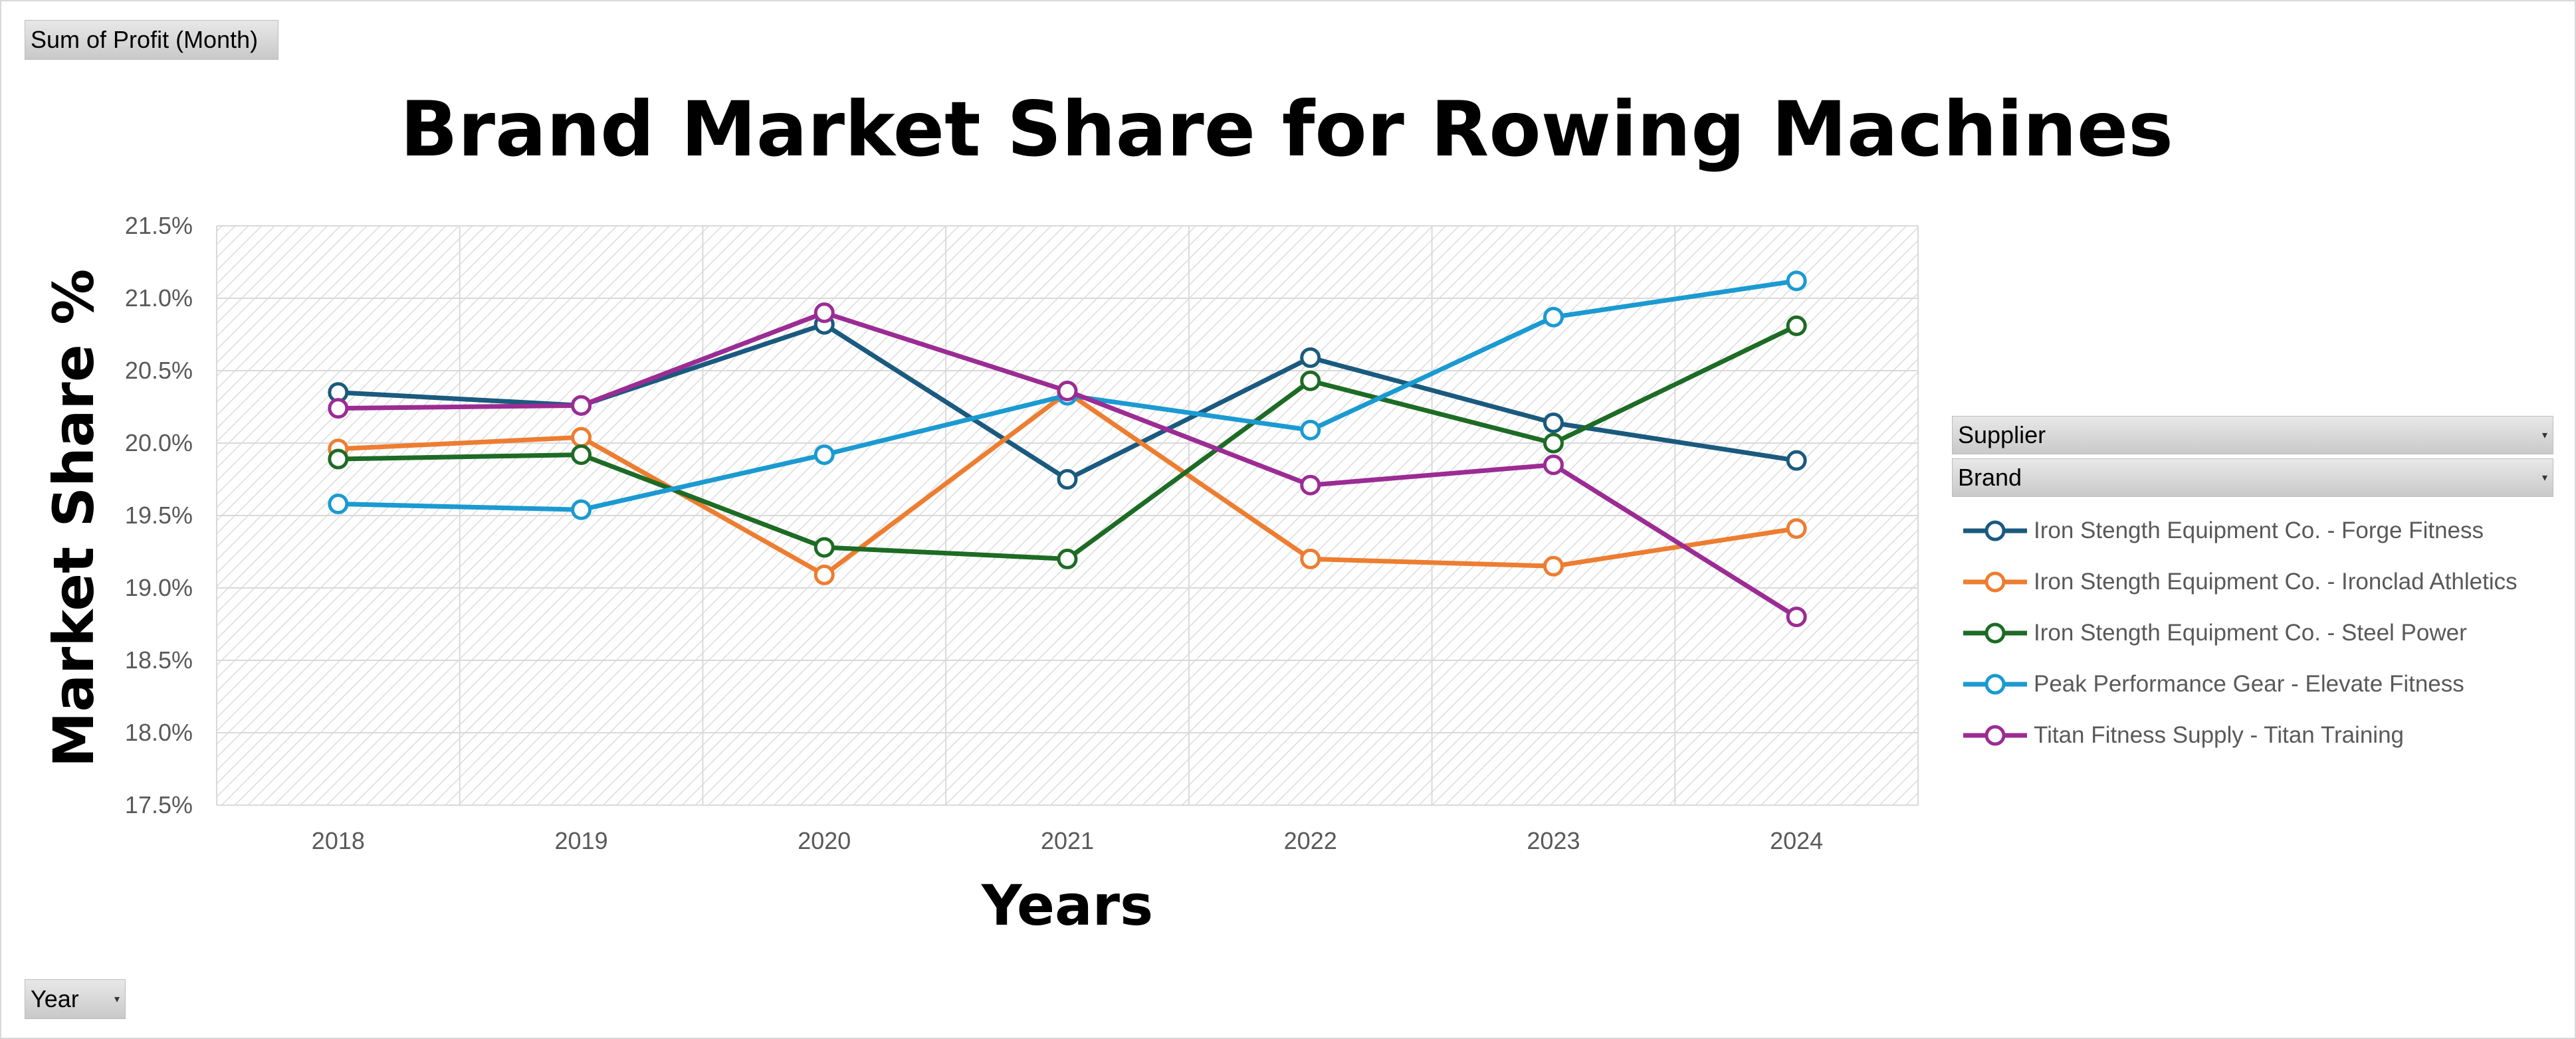 This screenshot has height=1039, width=2576. What do you see at coordinates (159, 298) in the screenshot?
I see `y-tick-label: 21.0%` at bounding box center [159, 298].